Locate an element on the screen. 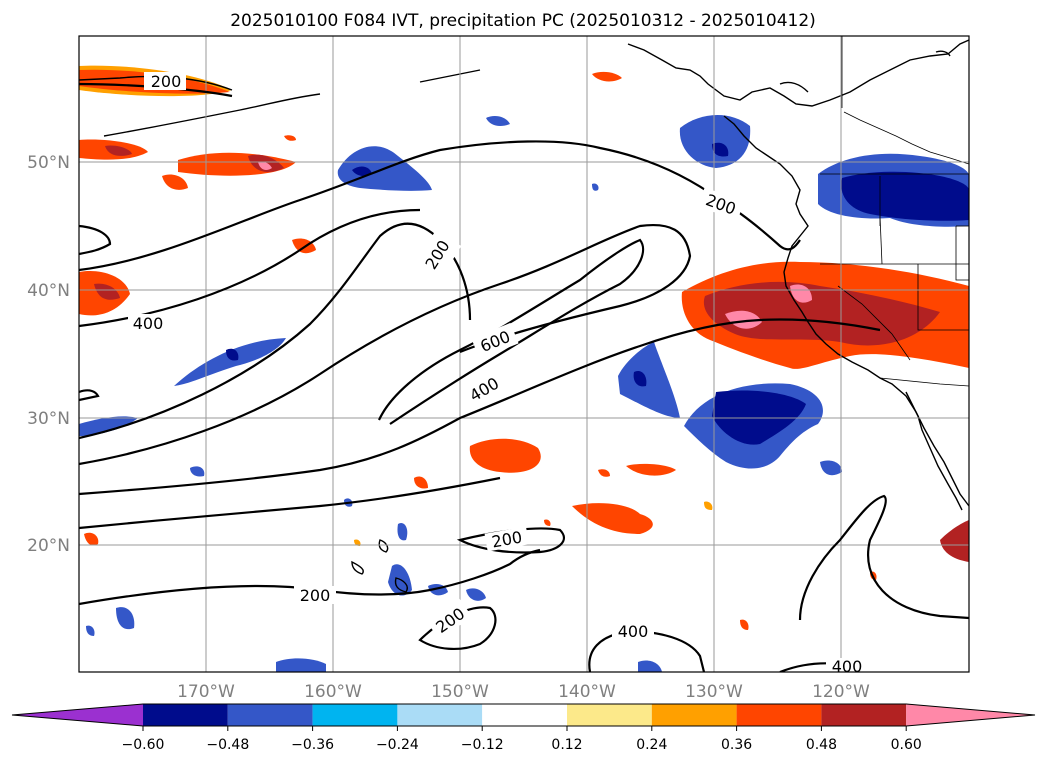  lon-label: 130°W is located at coordinates (714, 692).